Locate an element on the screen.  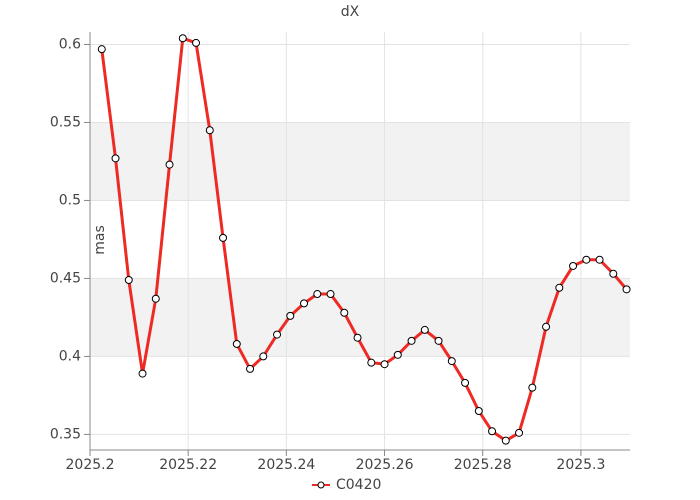
x-tick-label: 2025.28 is located at coordinates (483, 465).